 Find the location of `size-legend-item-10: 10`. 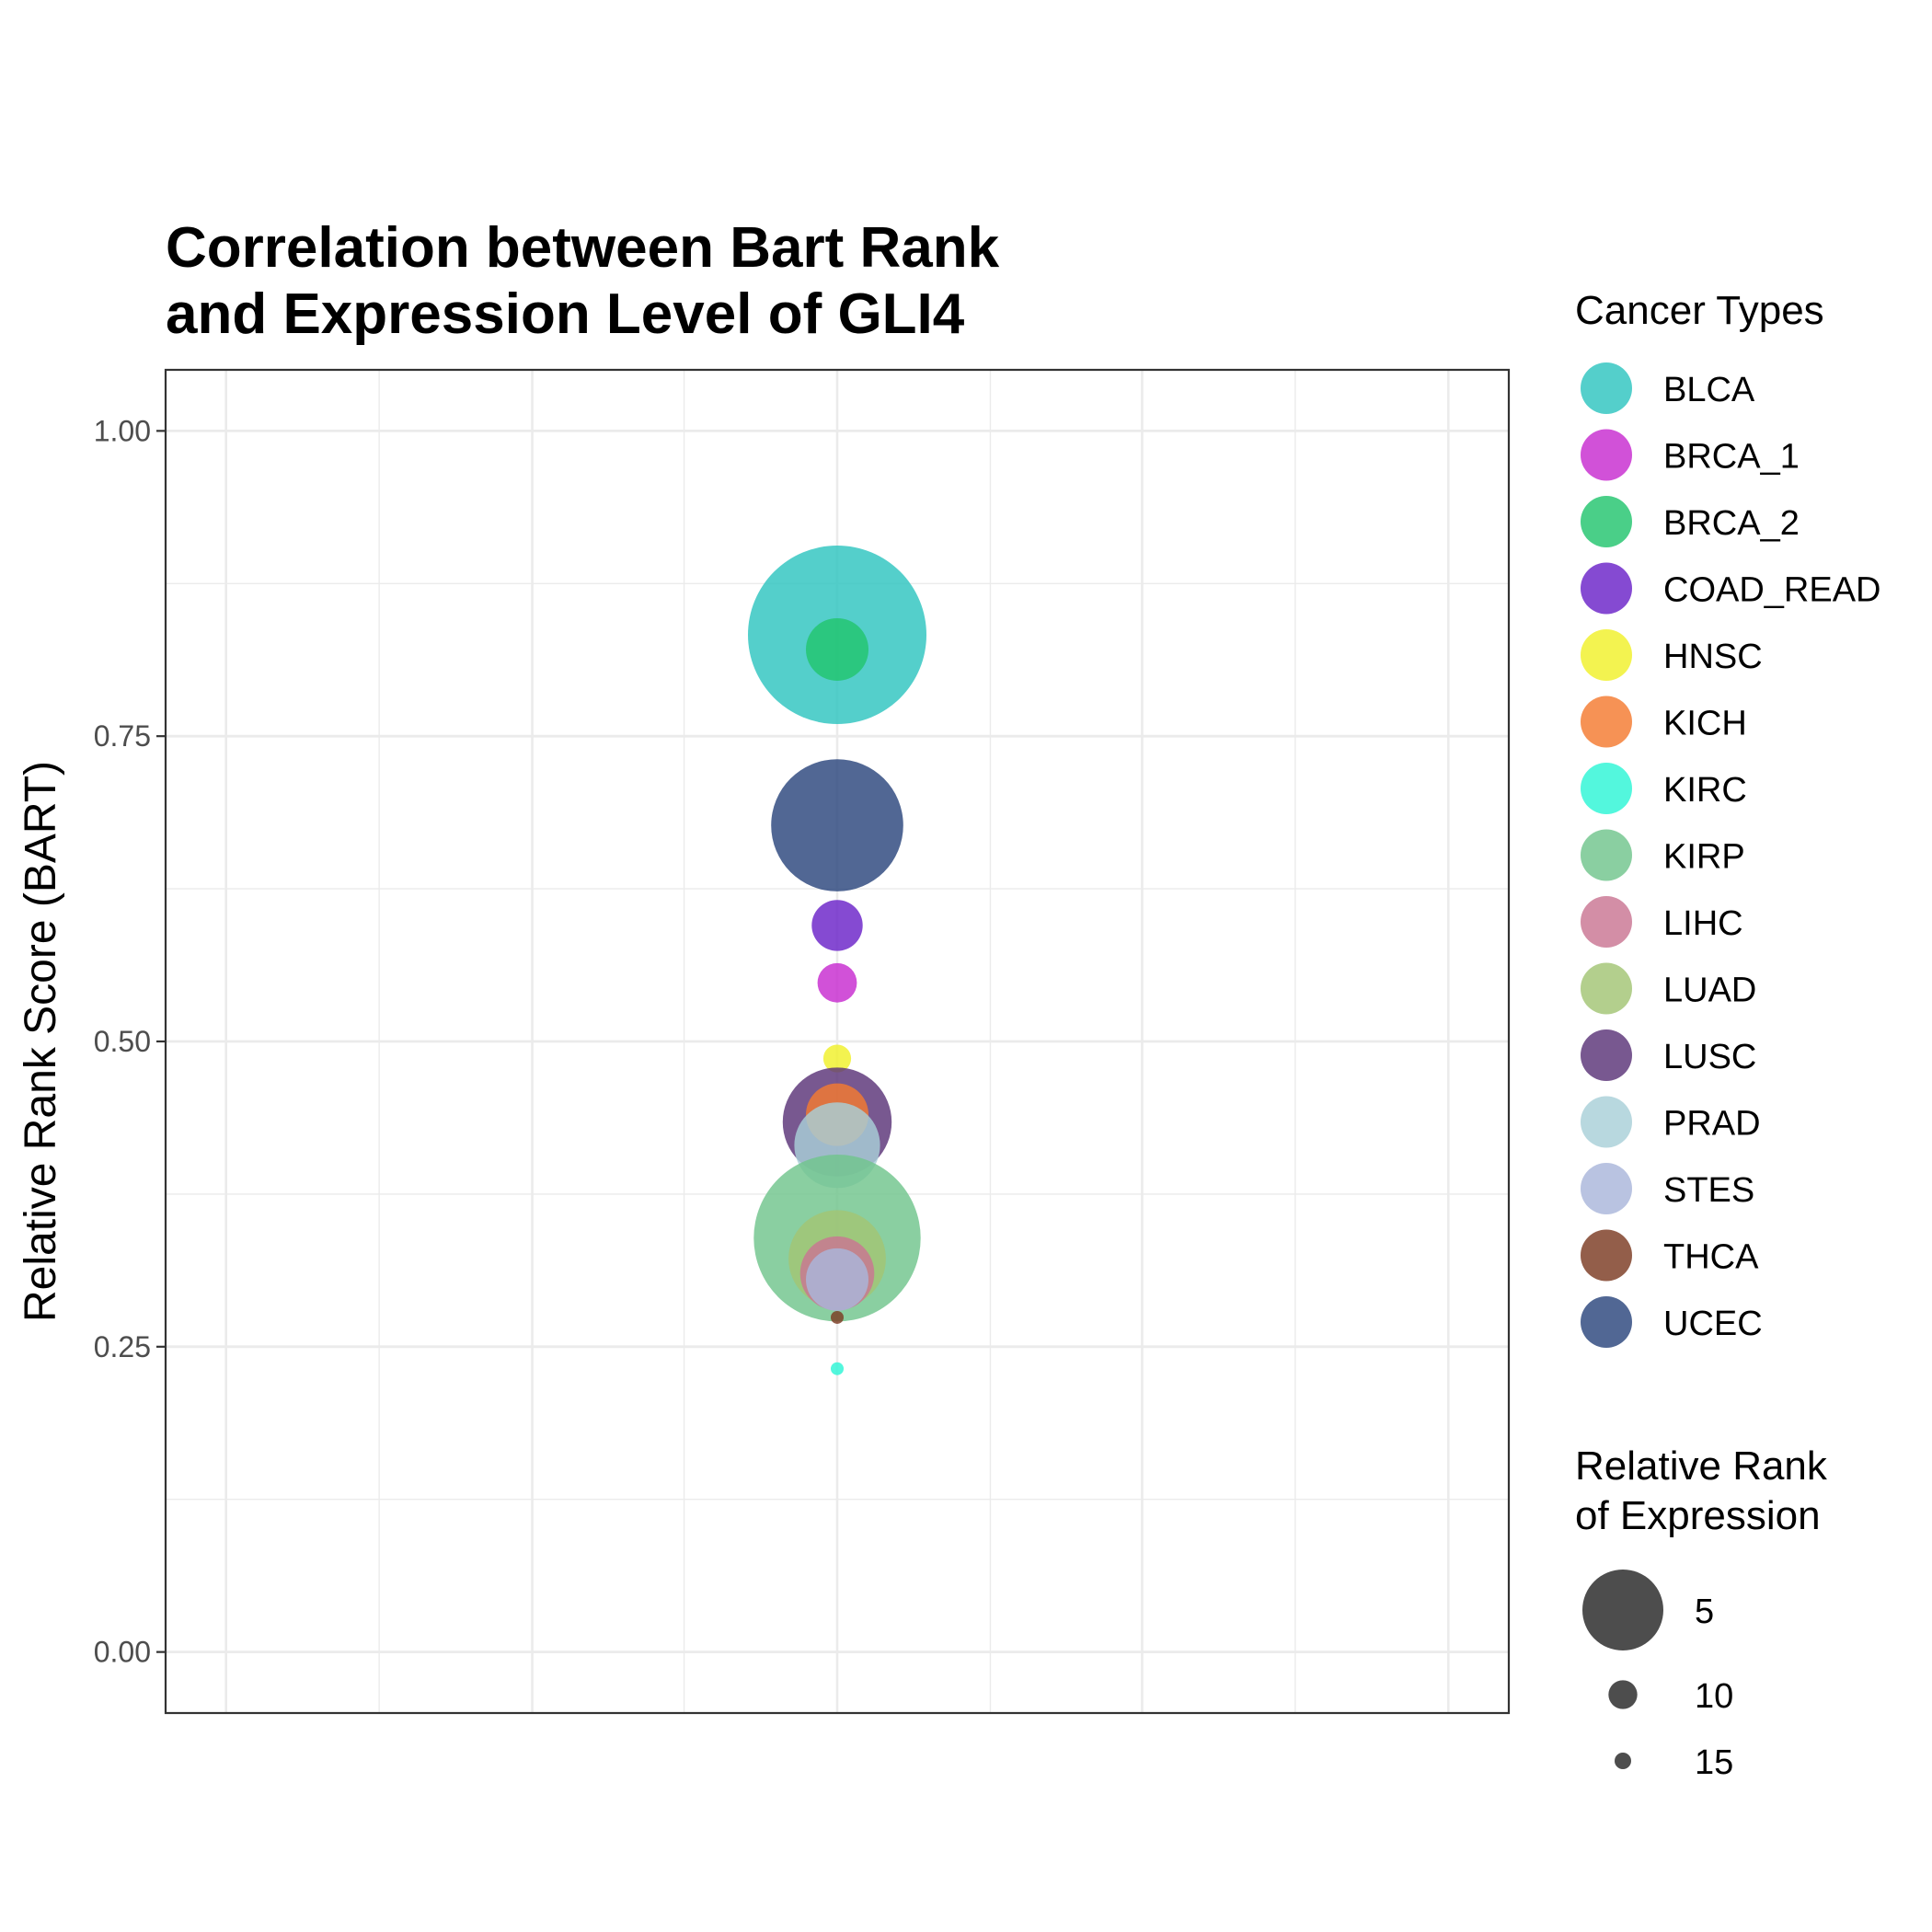

size-legend-item-10: 10 is located at coordinates (1670, 1696).